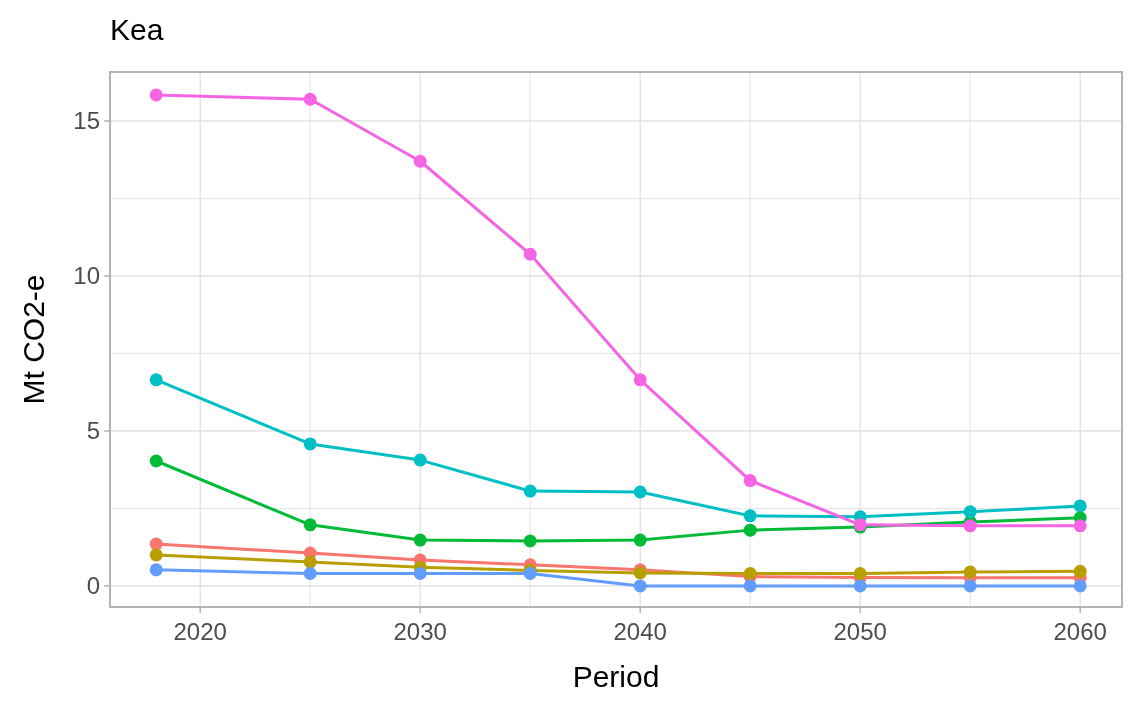  Describe the element at coordinates (1080, 631) in the screenshot. I see `x-tick-label: 2060` at that location.